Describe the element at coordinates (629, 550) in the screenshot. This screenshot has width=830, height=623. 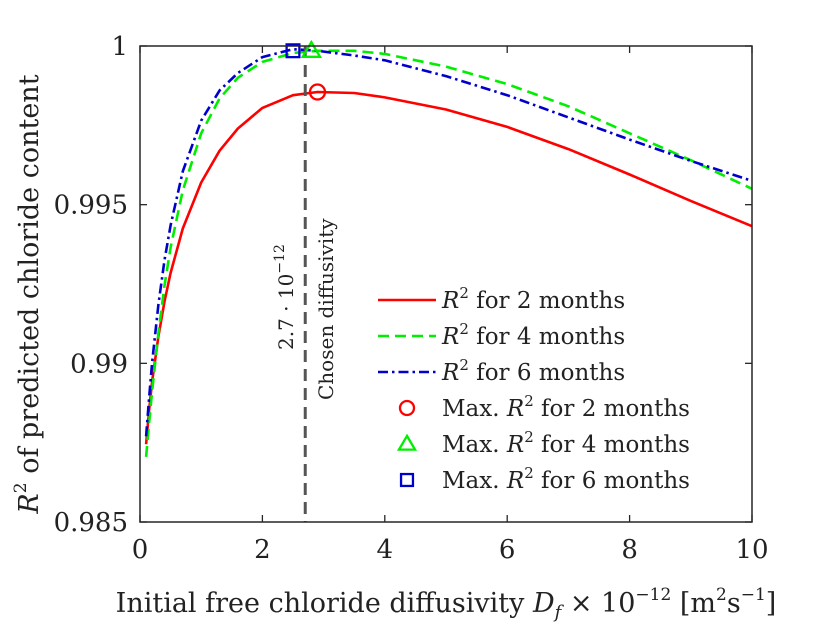
I see `x-tick-label: 8` at that location.